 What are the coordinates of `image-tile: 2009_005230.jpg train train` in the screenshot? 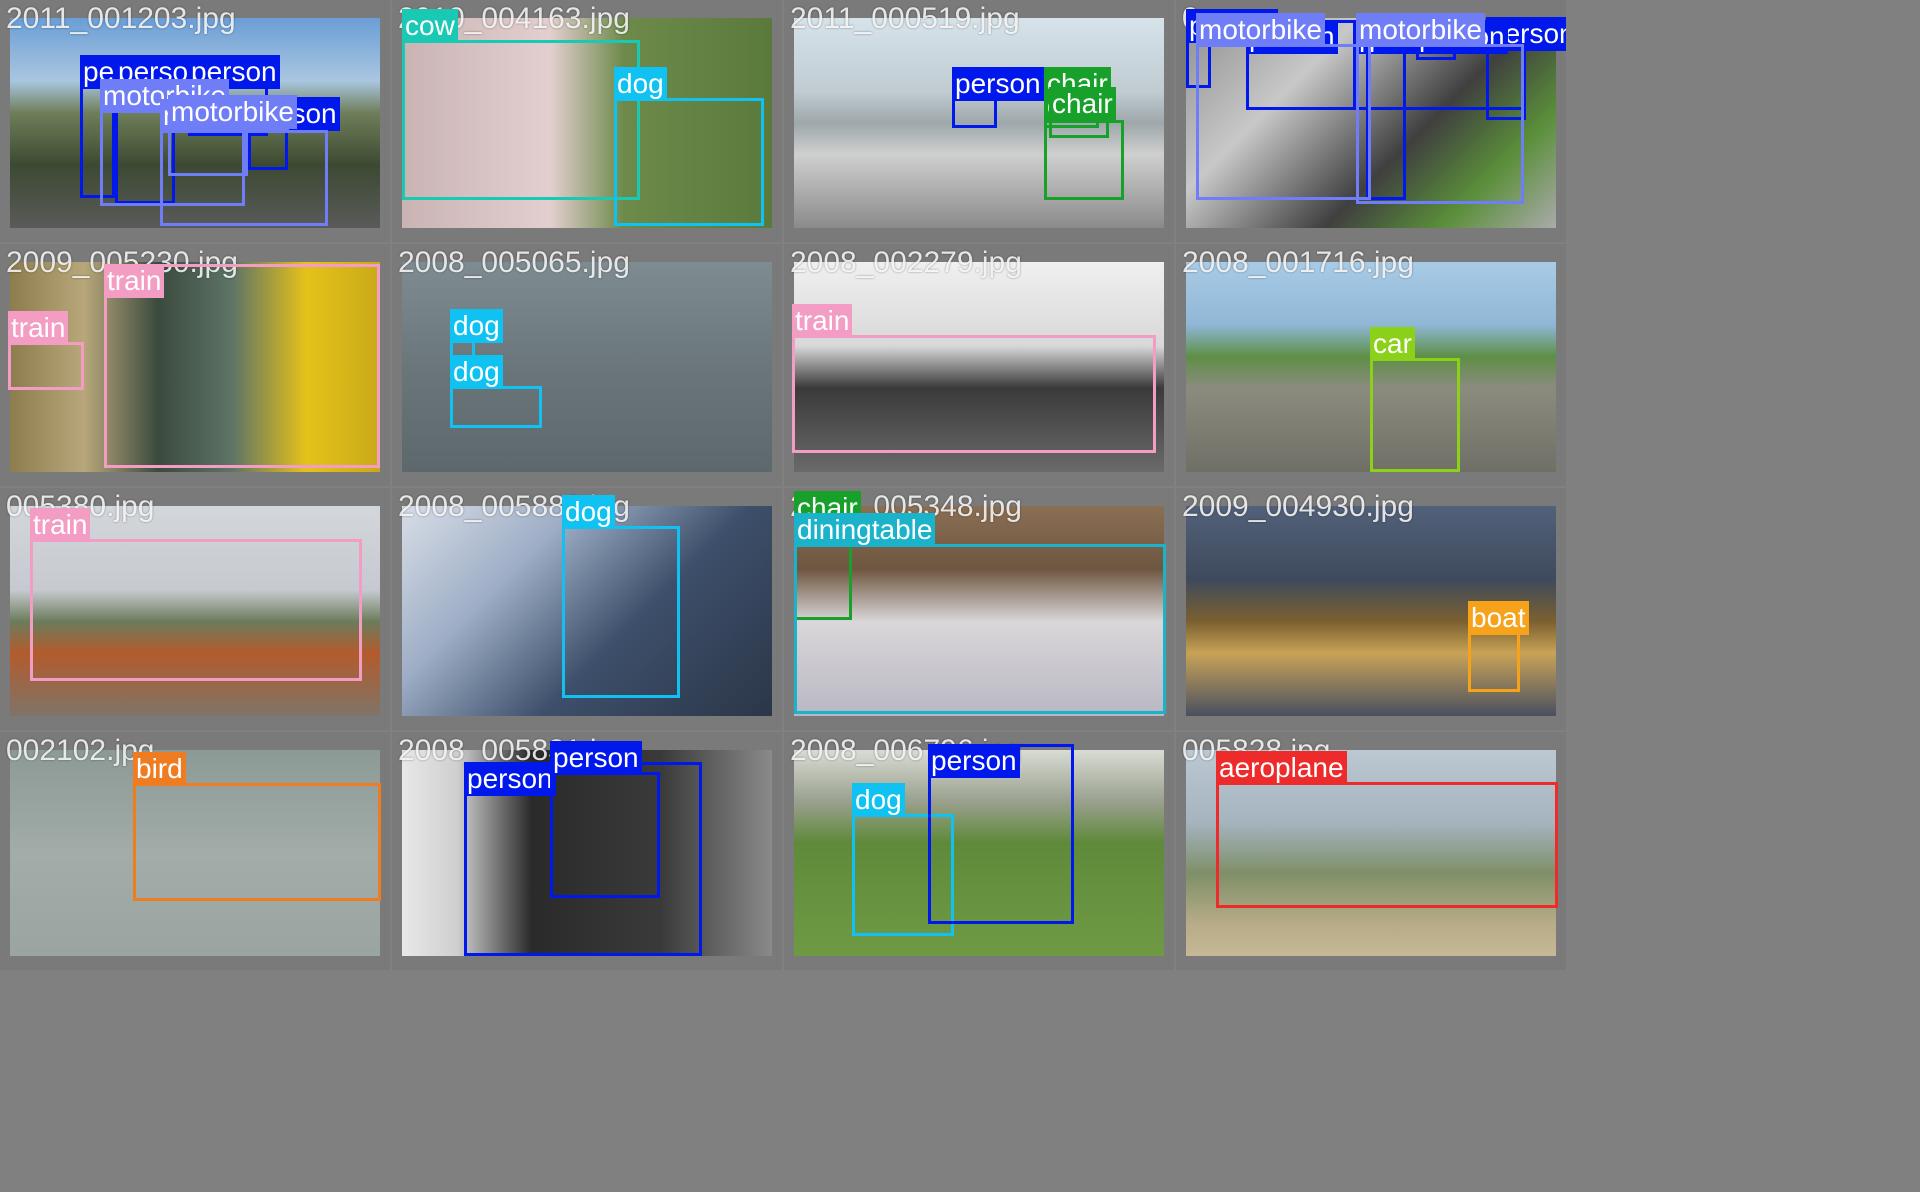 It's located at (195, 365).